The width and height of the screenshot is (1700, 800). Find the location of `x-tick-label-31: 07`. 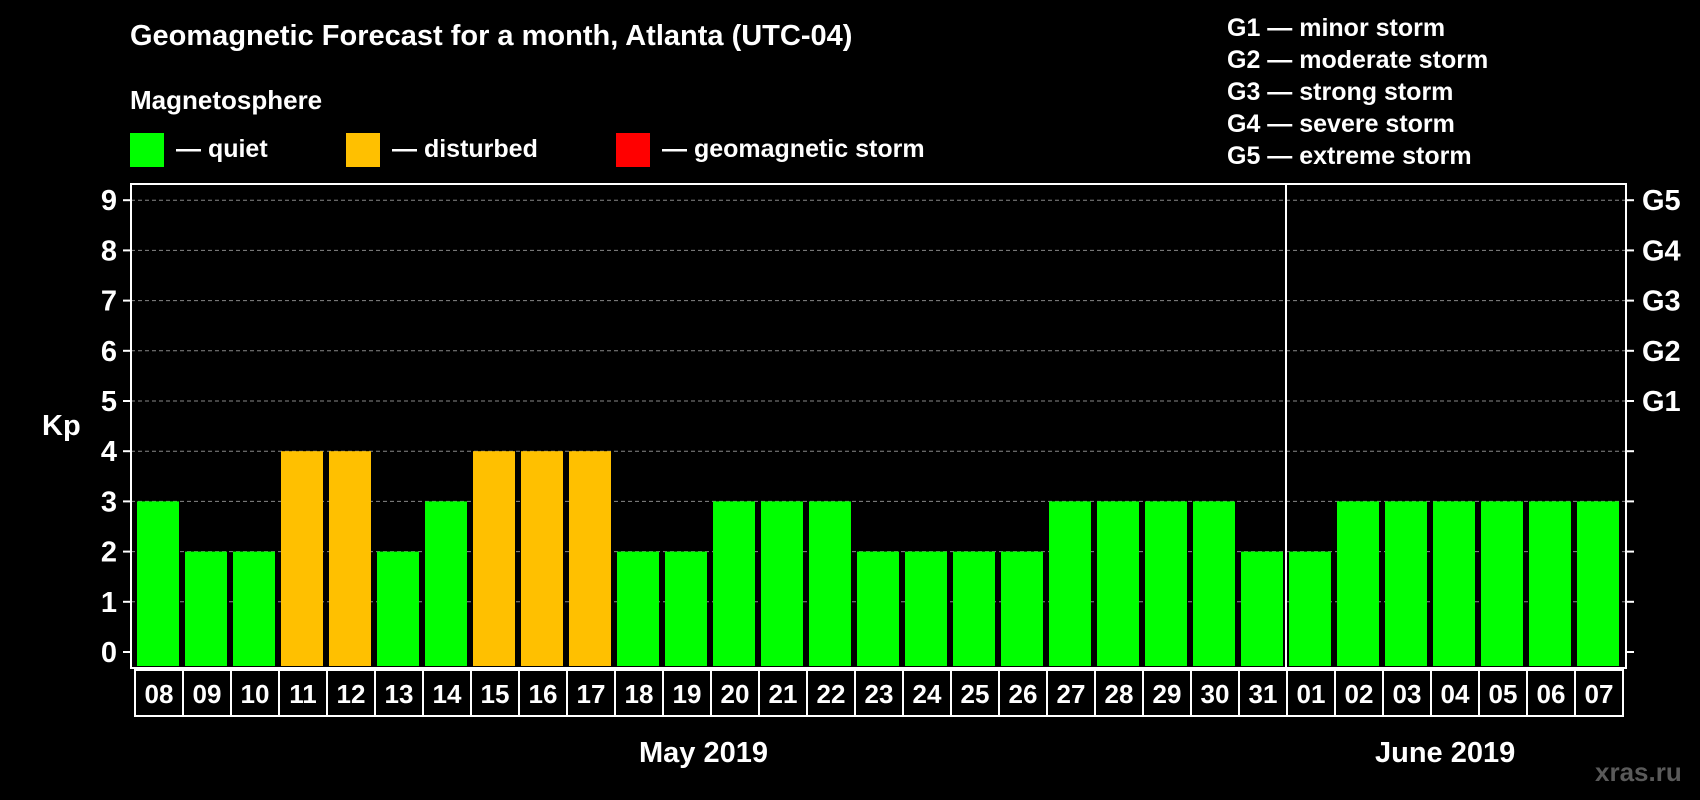

x-tick-label-31: 07 is located at coordinates (1599, 694).